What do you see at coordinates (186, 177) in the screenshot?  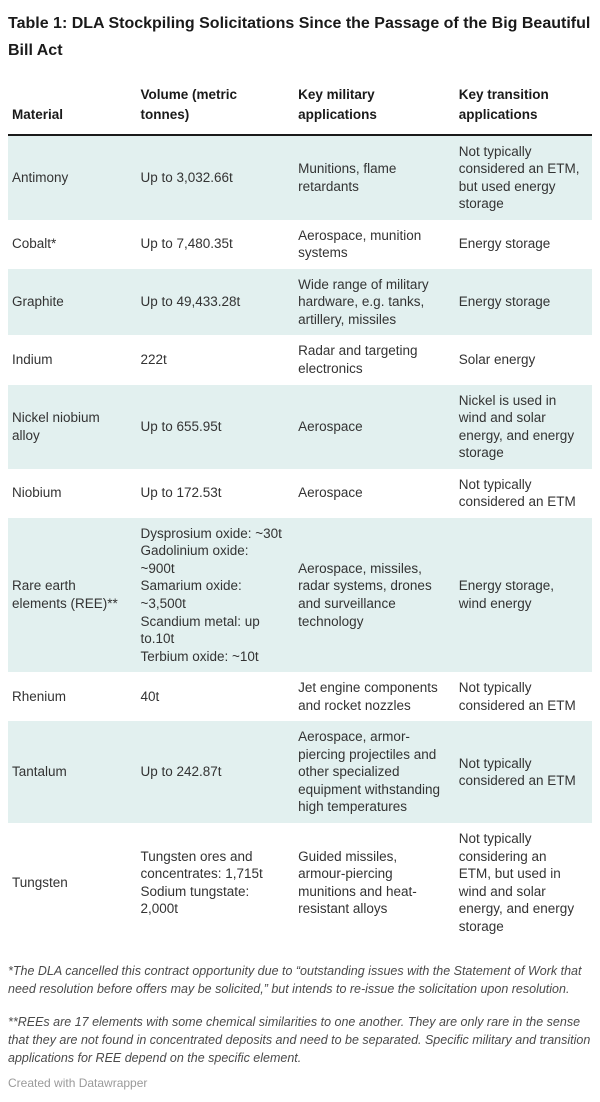 I see `volume-cell: Up to 3,032.66t` at bounding box center [186, 177].